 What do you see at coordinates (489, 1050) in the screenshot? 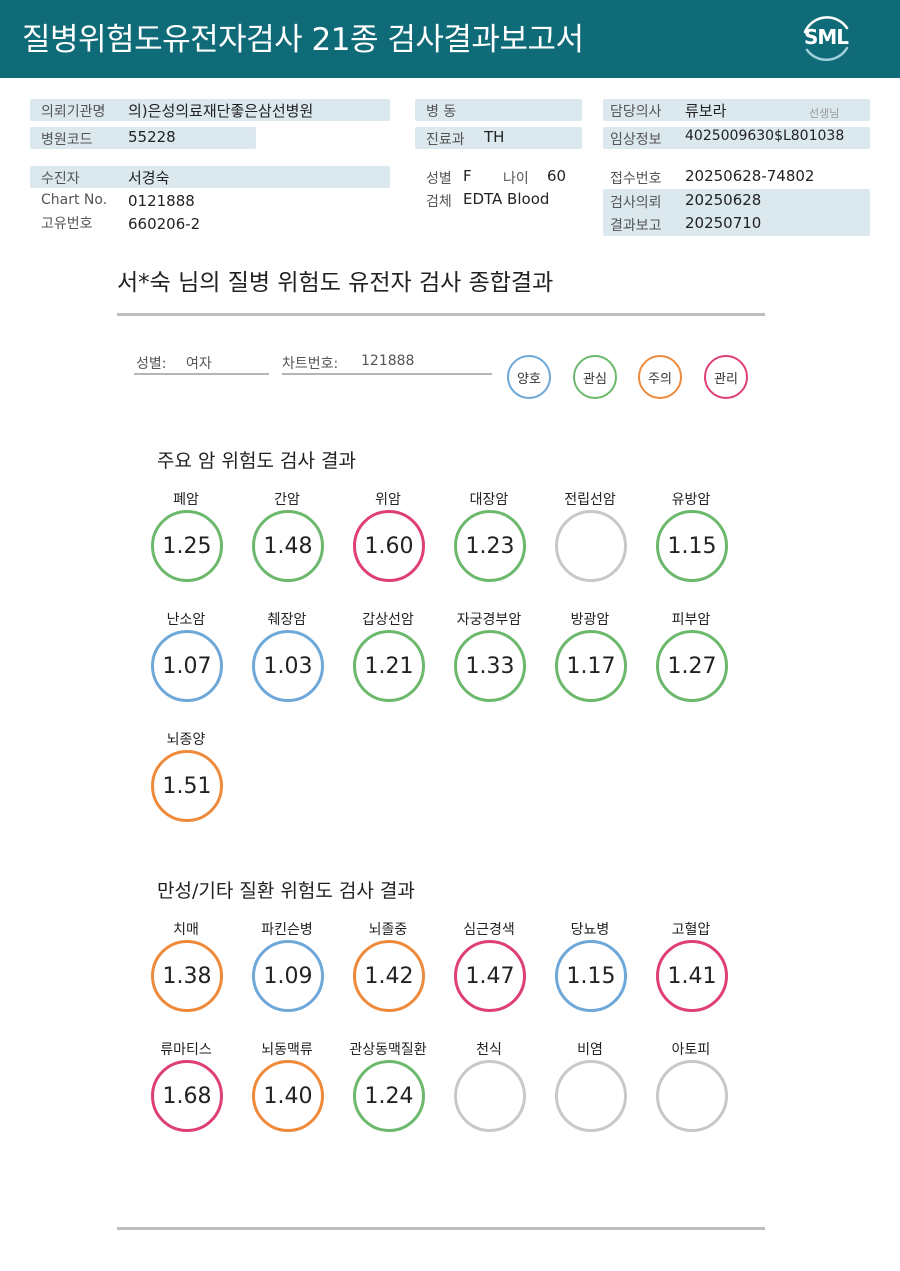
I see `chronic_section-item-label: 천식` at bounding box center [489, 1050].